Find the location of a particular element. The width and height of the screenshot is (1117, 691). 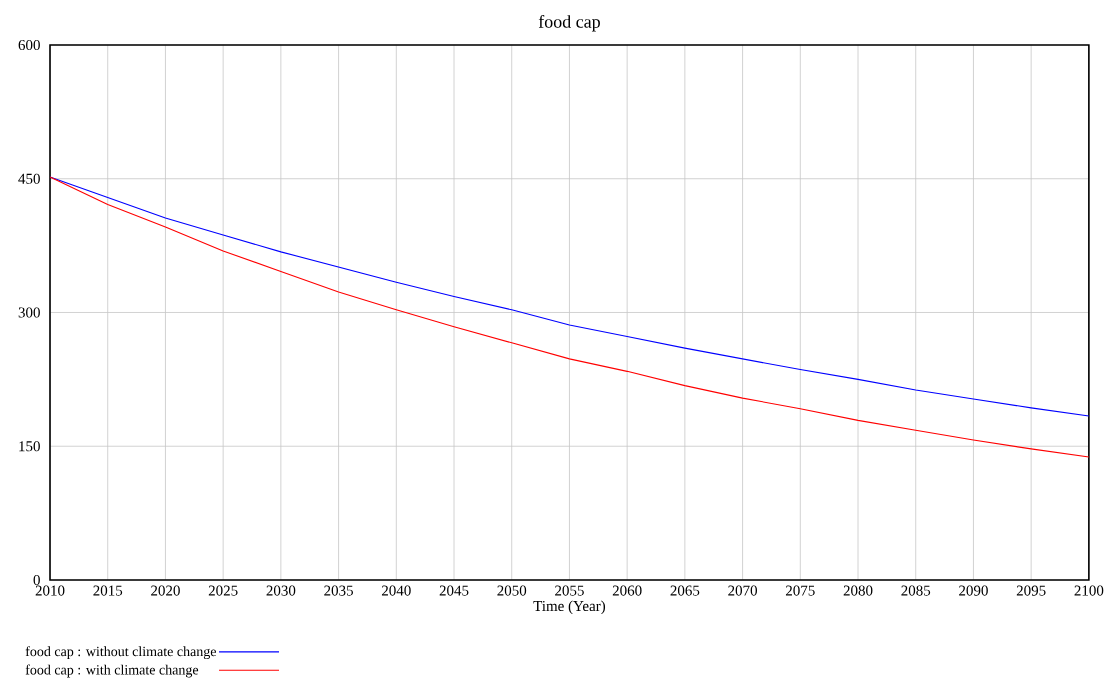

x-tick-label: 2055 is located at coordinates (569, 590).